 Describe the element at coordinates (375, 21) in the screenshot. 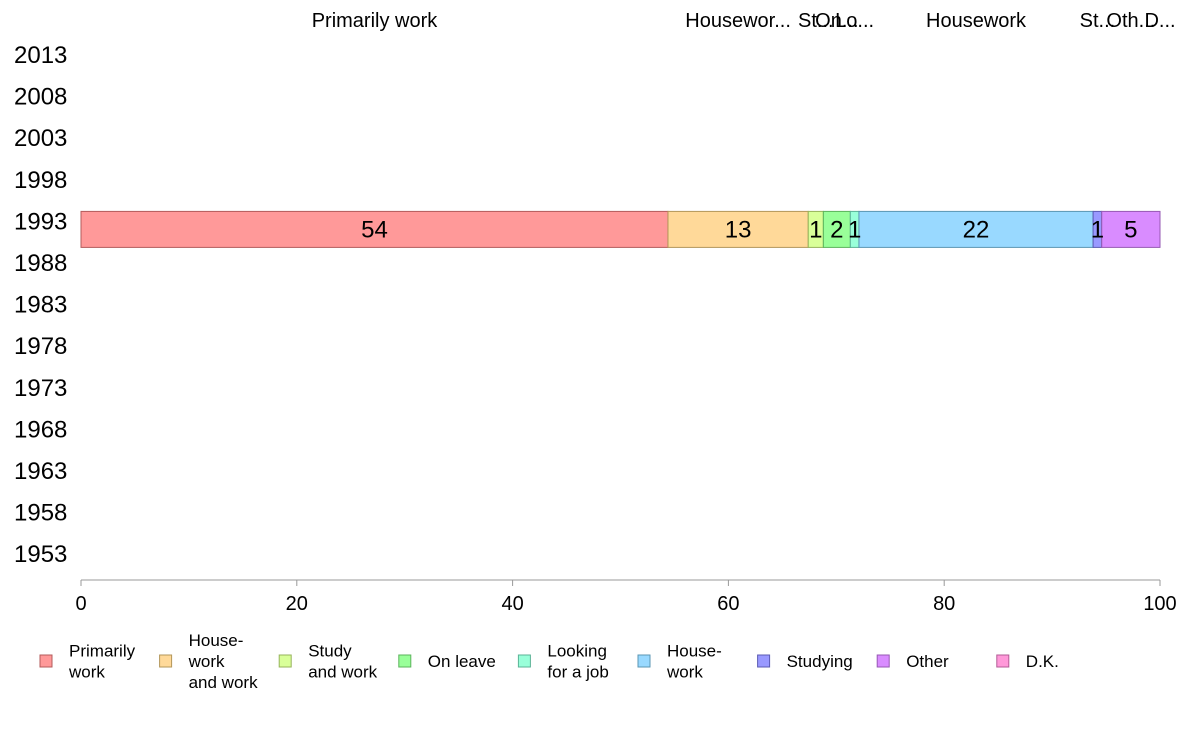

I see `top-label-0: Primarily work` at that location.